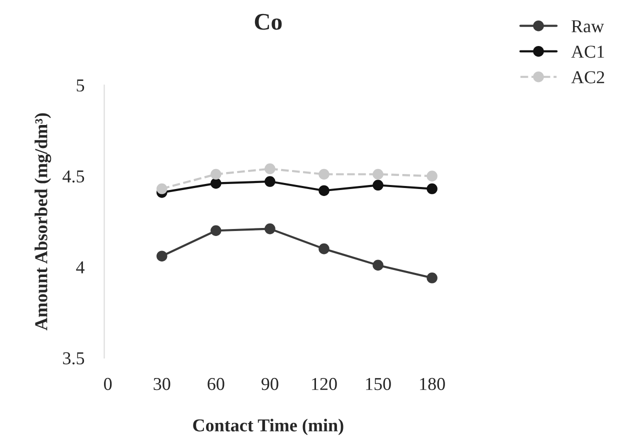 The image size is (628, 448). What do you see at coordinates (216, 384) in the screenshot?
I see `x-tick-label: 60` at bounding box center [216, 384].